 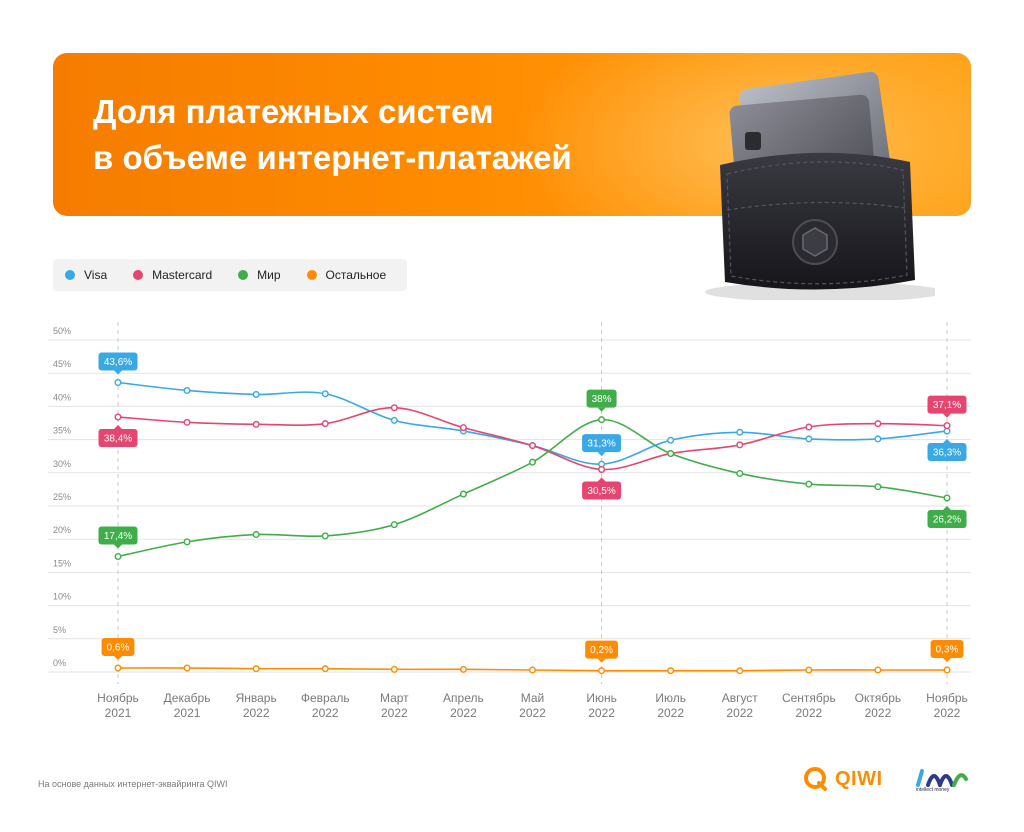 I want to click on data-label: 43,6%, so click(x=118, y=362).